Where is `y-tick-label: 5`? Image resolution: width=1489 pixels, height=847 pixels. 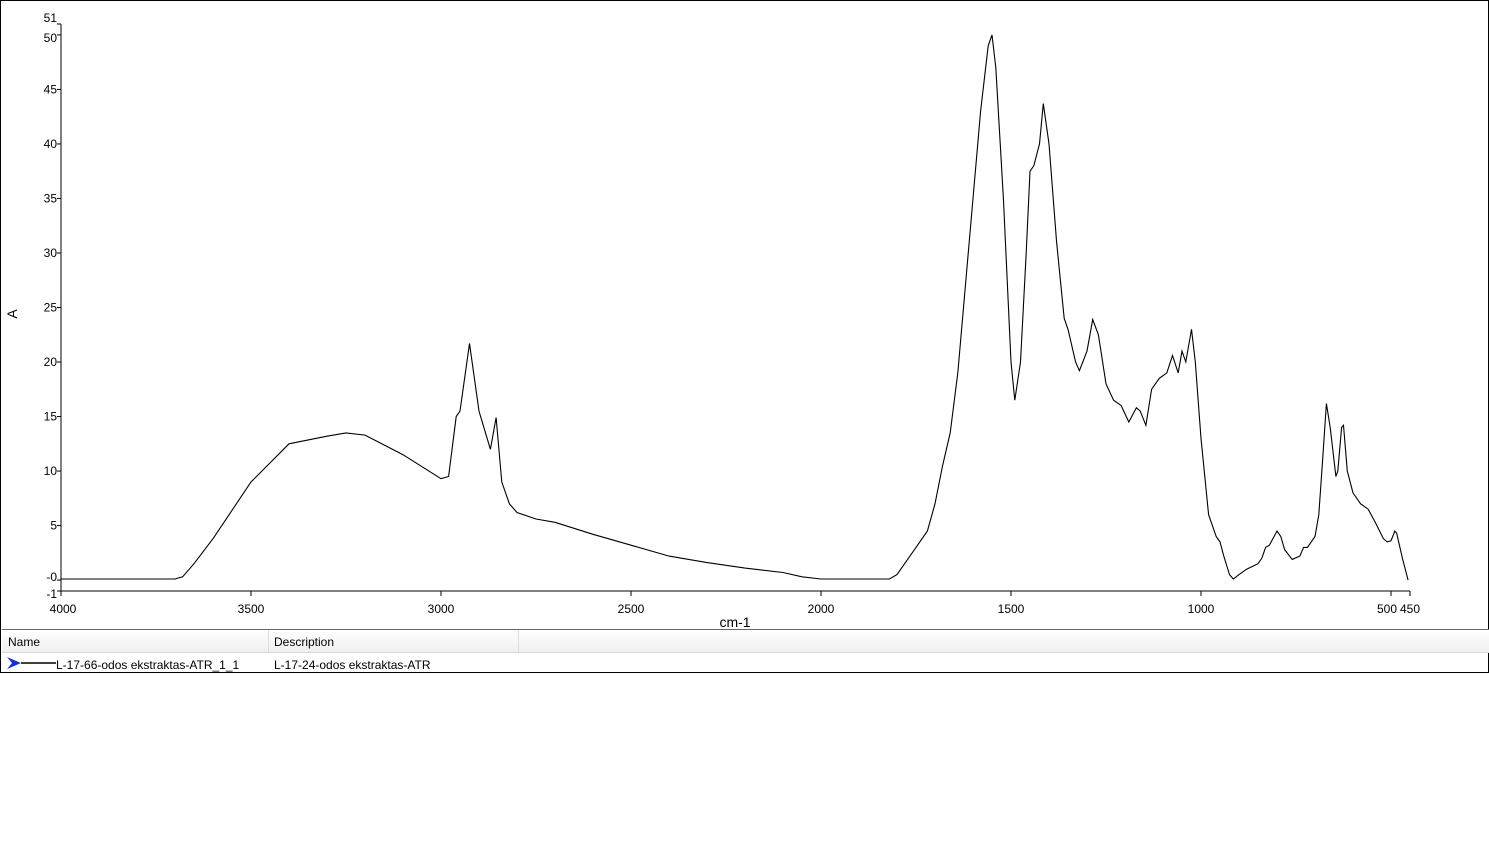 y-tick-label: 5 is located at coordinates (53, 526).